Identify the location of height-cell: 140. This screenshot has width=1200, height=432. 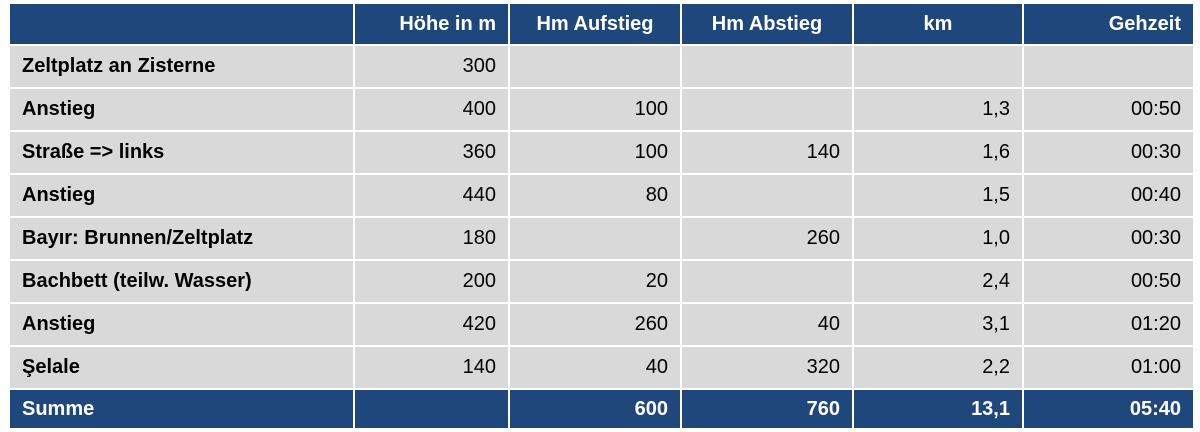
(431, 367).